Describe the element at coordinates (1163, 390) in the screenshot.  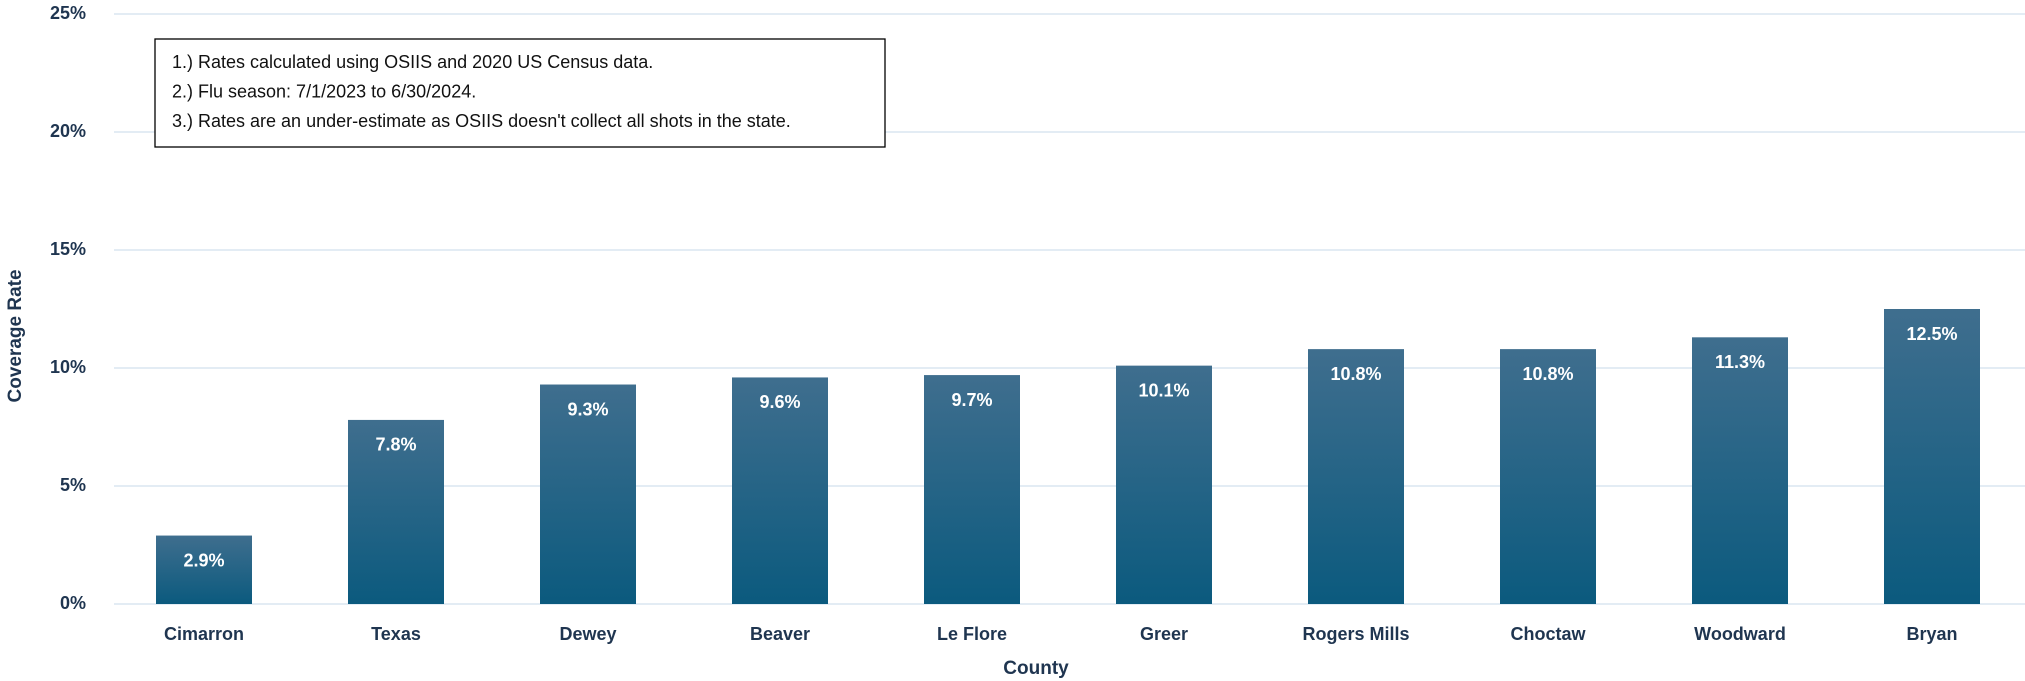
I see `data-label: 10.1%` at that location.